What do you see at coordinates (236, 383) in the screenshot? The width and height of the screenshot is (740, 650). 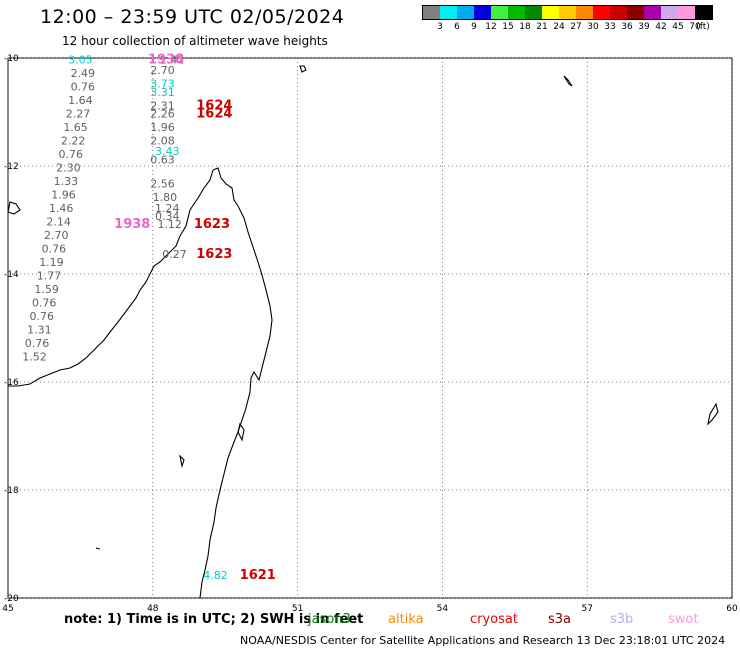 I see `madagascar-coastline` at bounding box center [236, 383].